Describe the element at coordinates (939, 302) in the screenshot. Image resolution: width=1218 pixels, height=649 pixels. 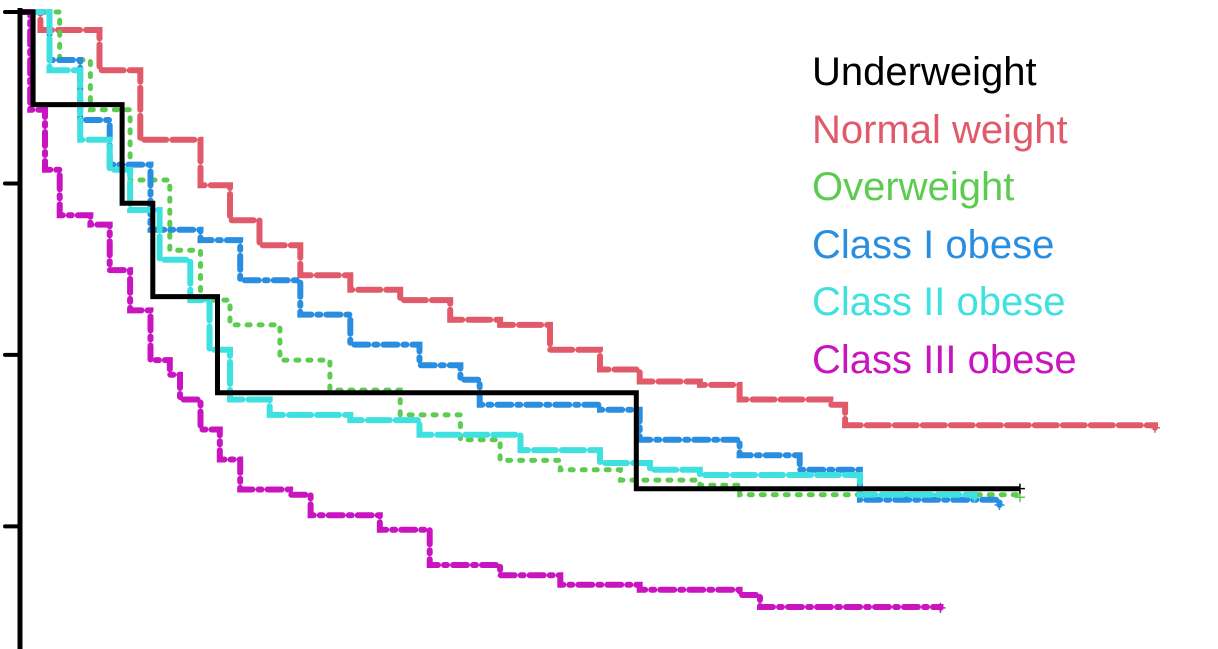
I see `legend-entry-class-ii-obese: Class II obese` at that location.